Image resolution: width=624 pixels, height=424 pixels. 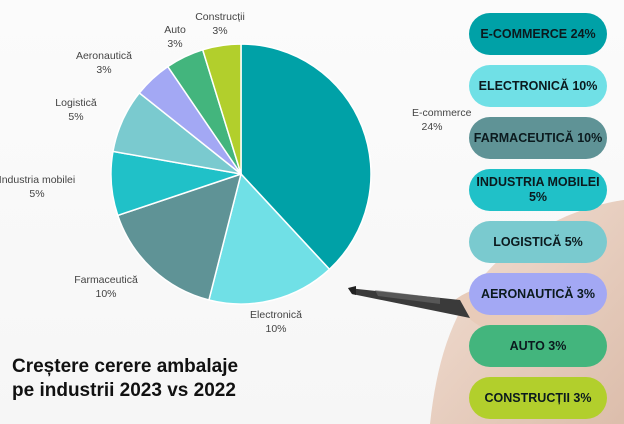 What do you see at coordinates (106, 280) in the screenshot?
I see `slice-label-name-3: Farmaceutică` at bounding box center [106, 280].